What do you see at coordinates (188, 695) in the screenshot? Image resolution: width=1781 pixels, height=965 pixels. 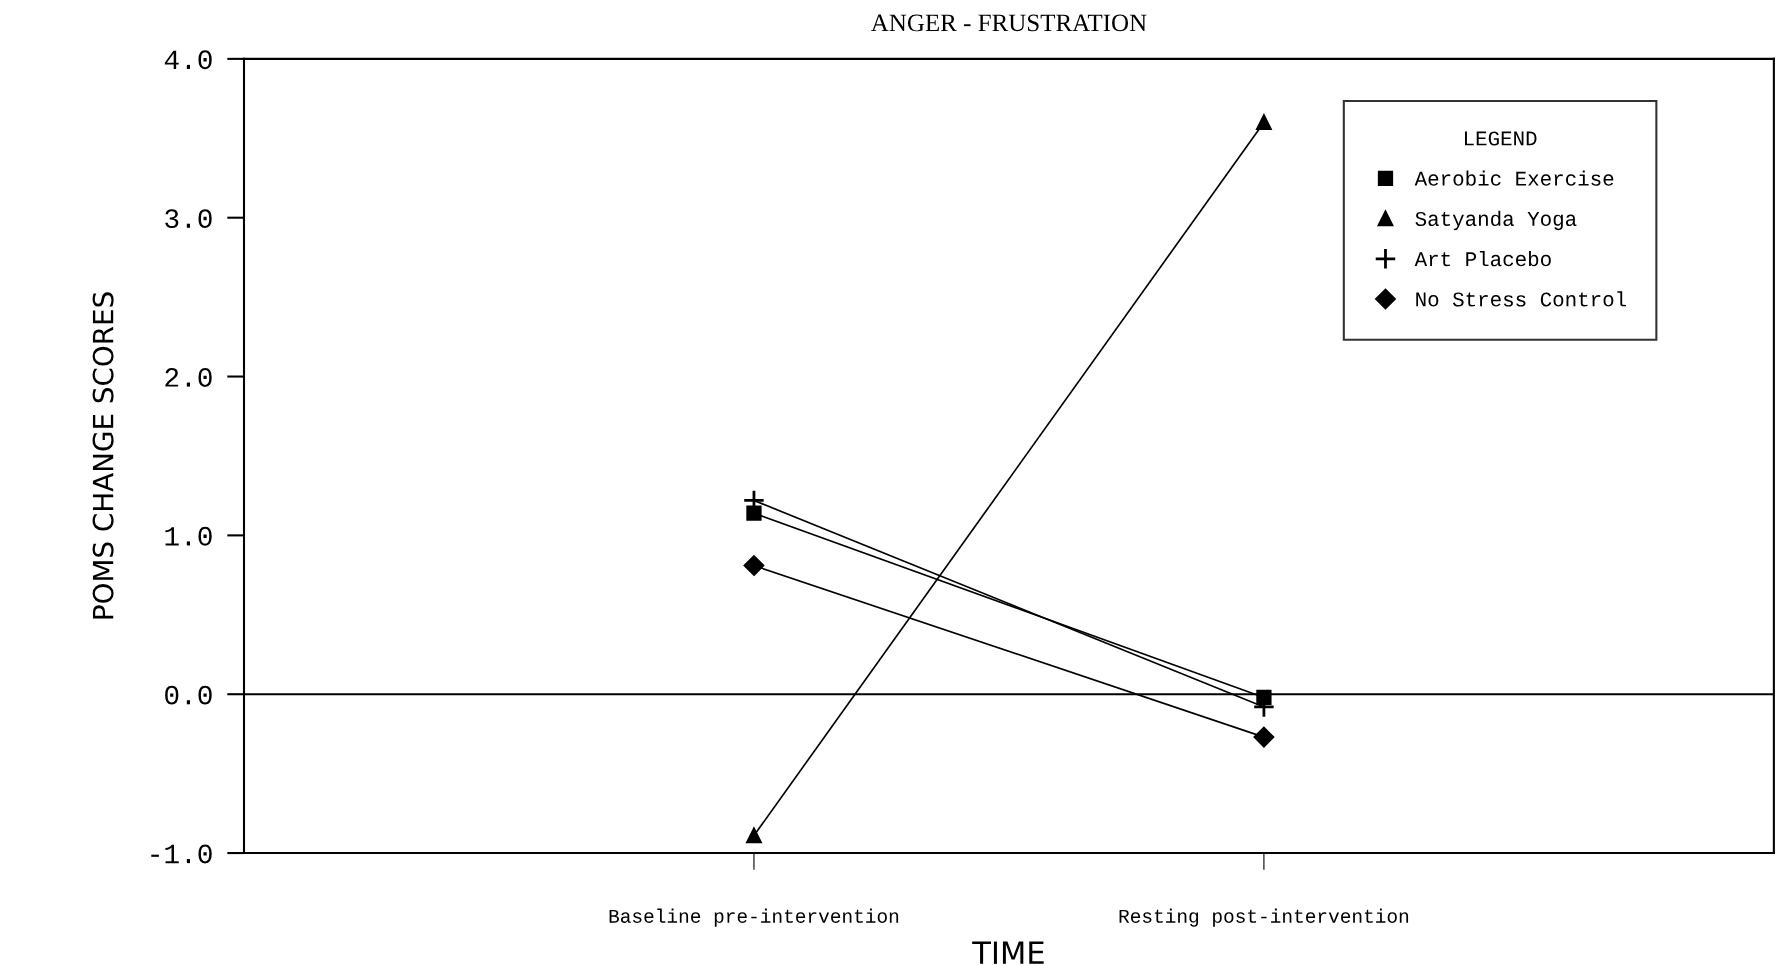 I see `y-tick-label: 0.0` at bounding box center [188, 695].